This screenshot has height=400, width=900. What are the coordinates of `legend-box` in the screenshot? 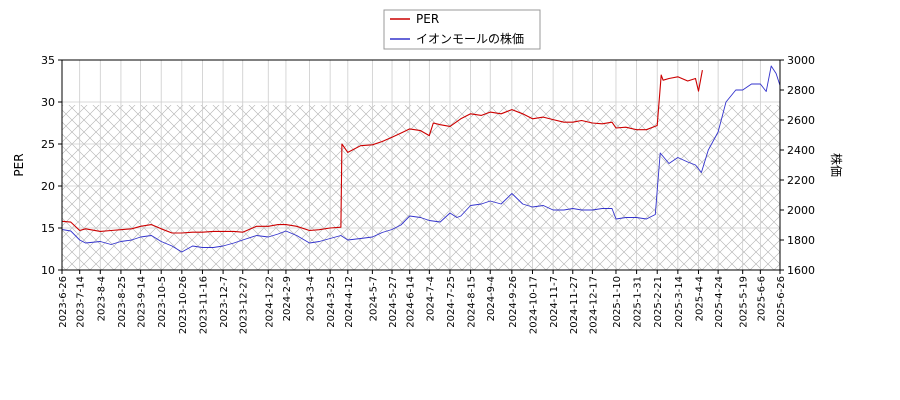 It's located at (462, 29).